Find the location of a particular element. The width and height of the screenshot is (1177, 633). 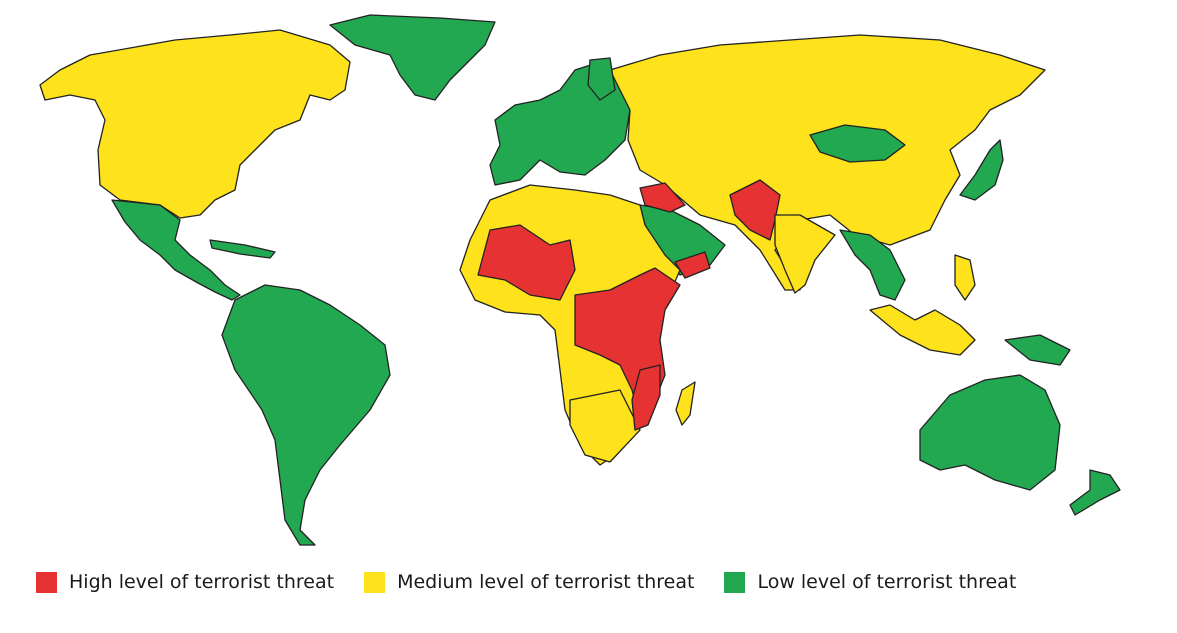

legend-item-medium: Medium level of terrorist threat is located at coordinates (529, 582).